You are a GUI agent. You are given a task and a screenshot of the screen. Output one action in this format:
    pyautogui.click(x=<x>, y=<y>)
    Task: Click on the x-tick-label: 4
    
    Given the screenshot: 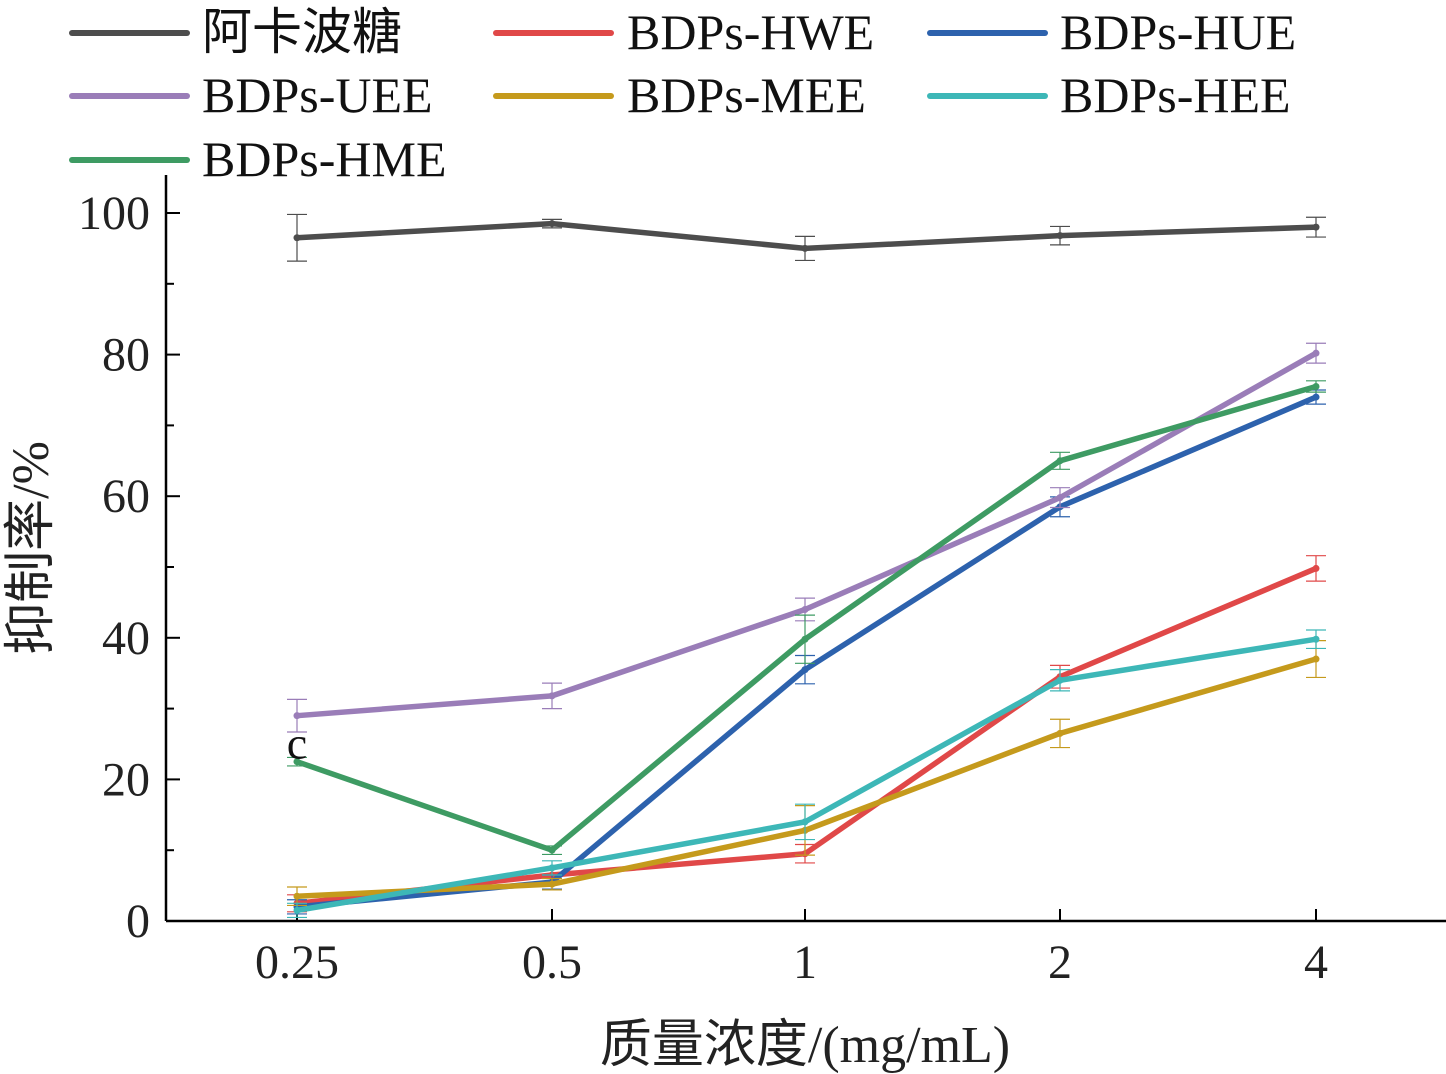 What is the action you would take?
    pyautogui.click(x=1316, y=962)
    